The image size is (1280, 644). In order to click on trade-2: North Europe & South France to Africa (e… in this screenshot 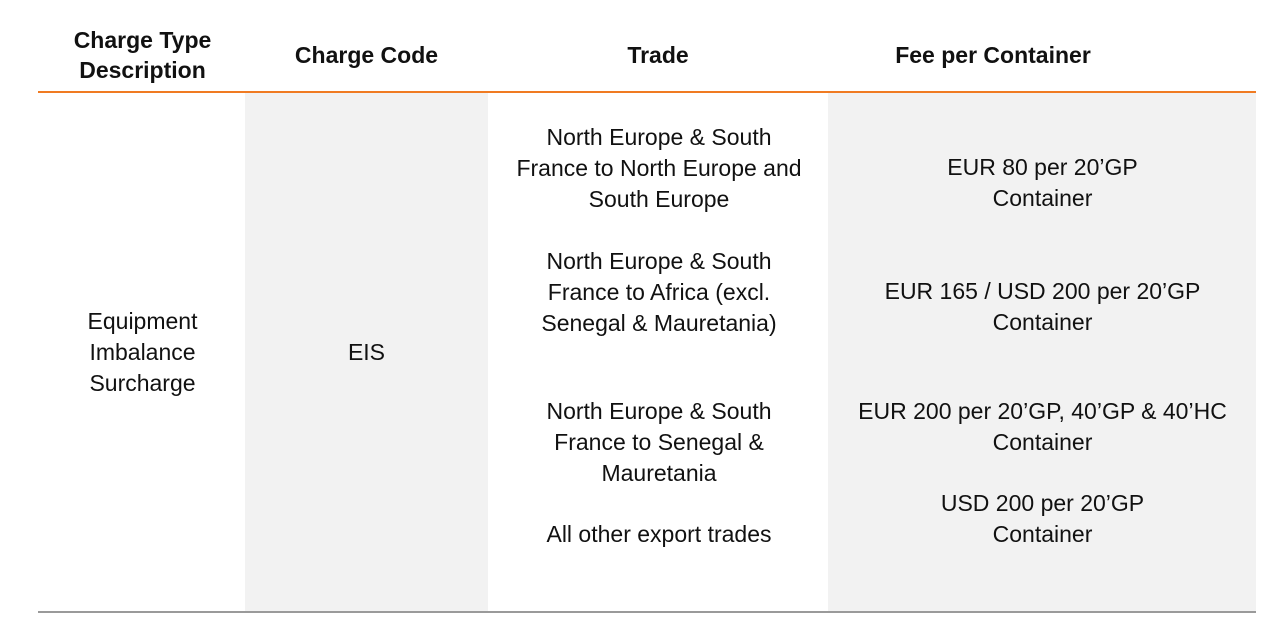, I will do `click(659, 292)`.